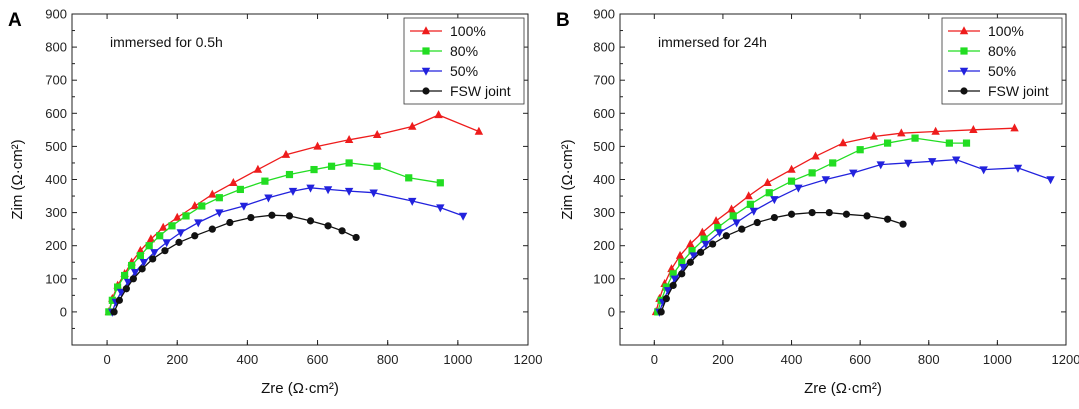  I want to click on panel-a-ytick-label: 600, so click(56, 113).